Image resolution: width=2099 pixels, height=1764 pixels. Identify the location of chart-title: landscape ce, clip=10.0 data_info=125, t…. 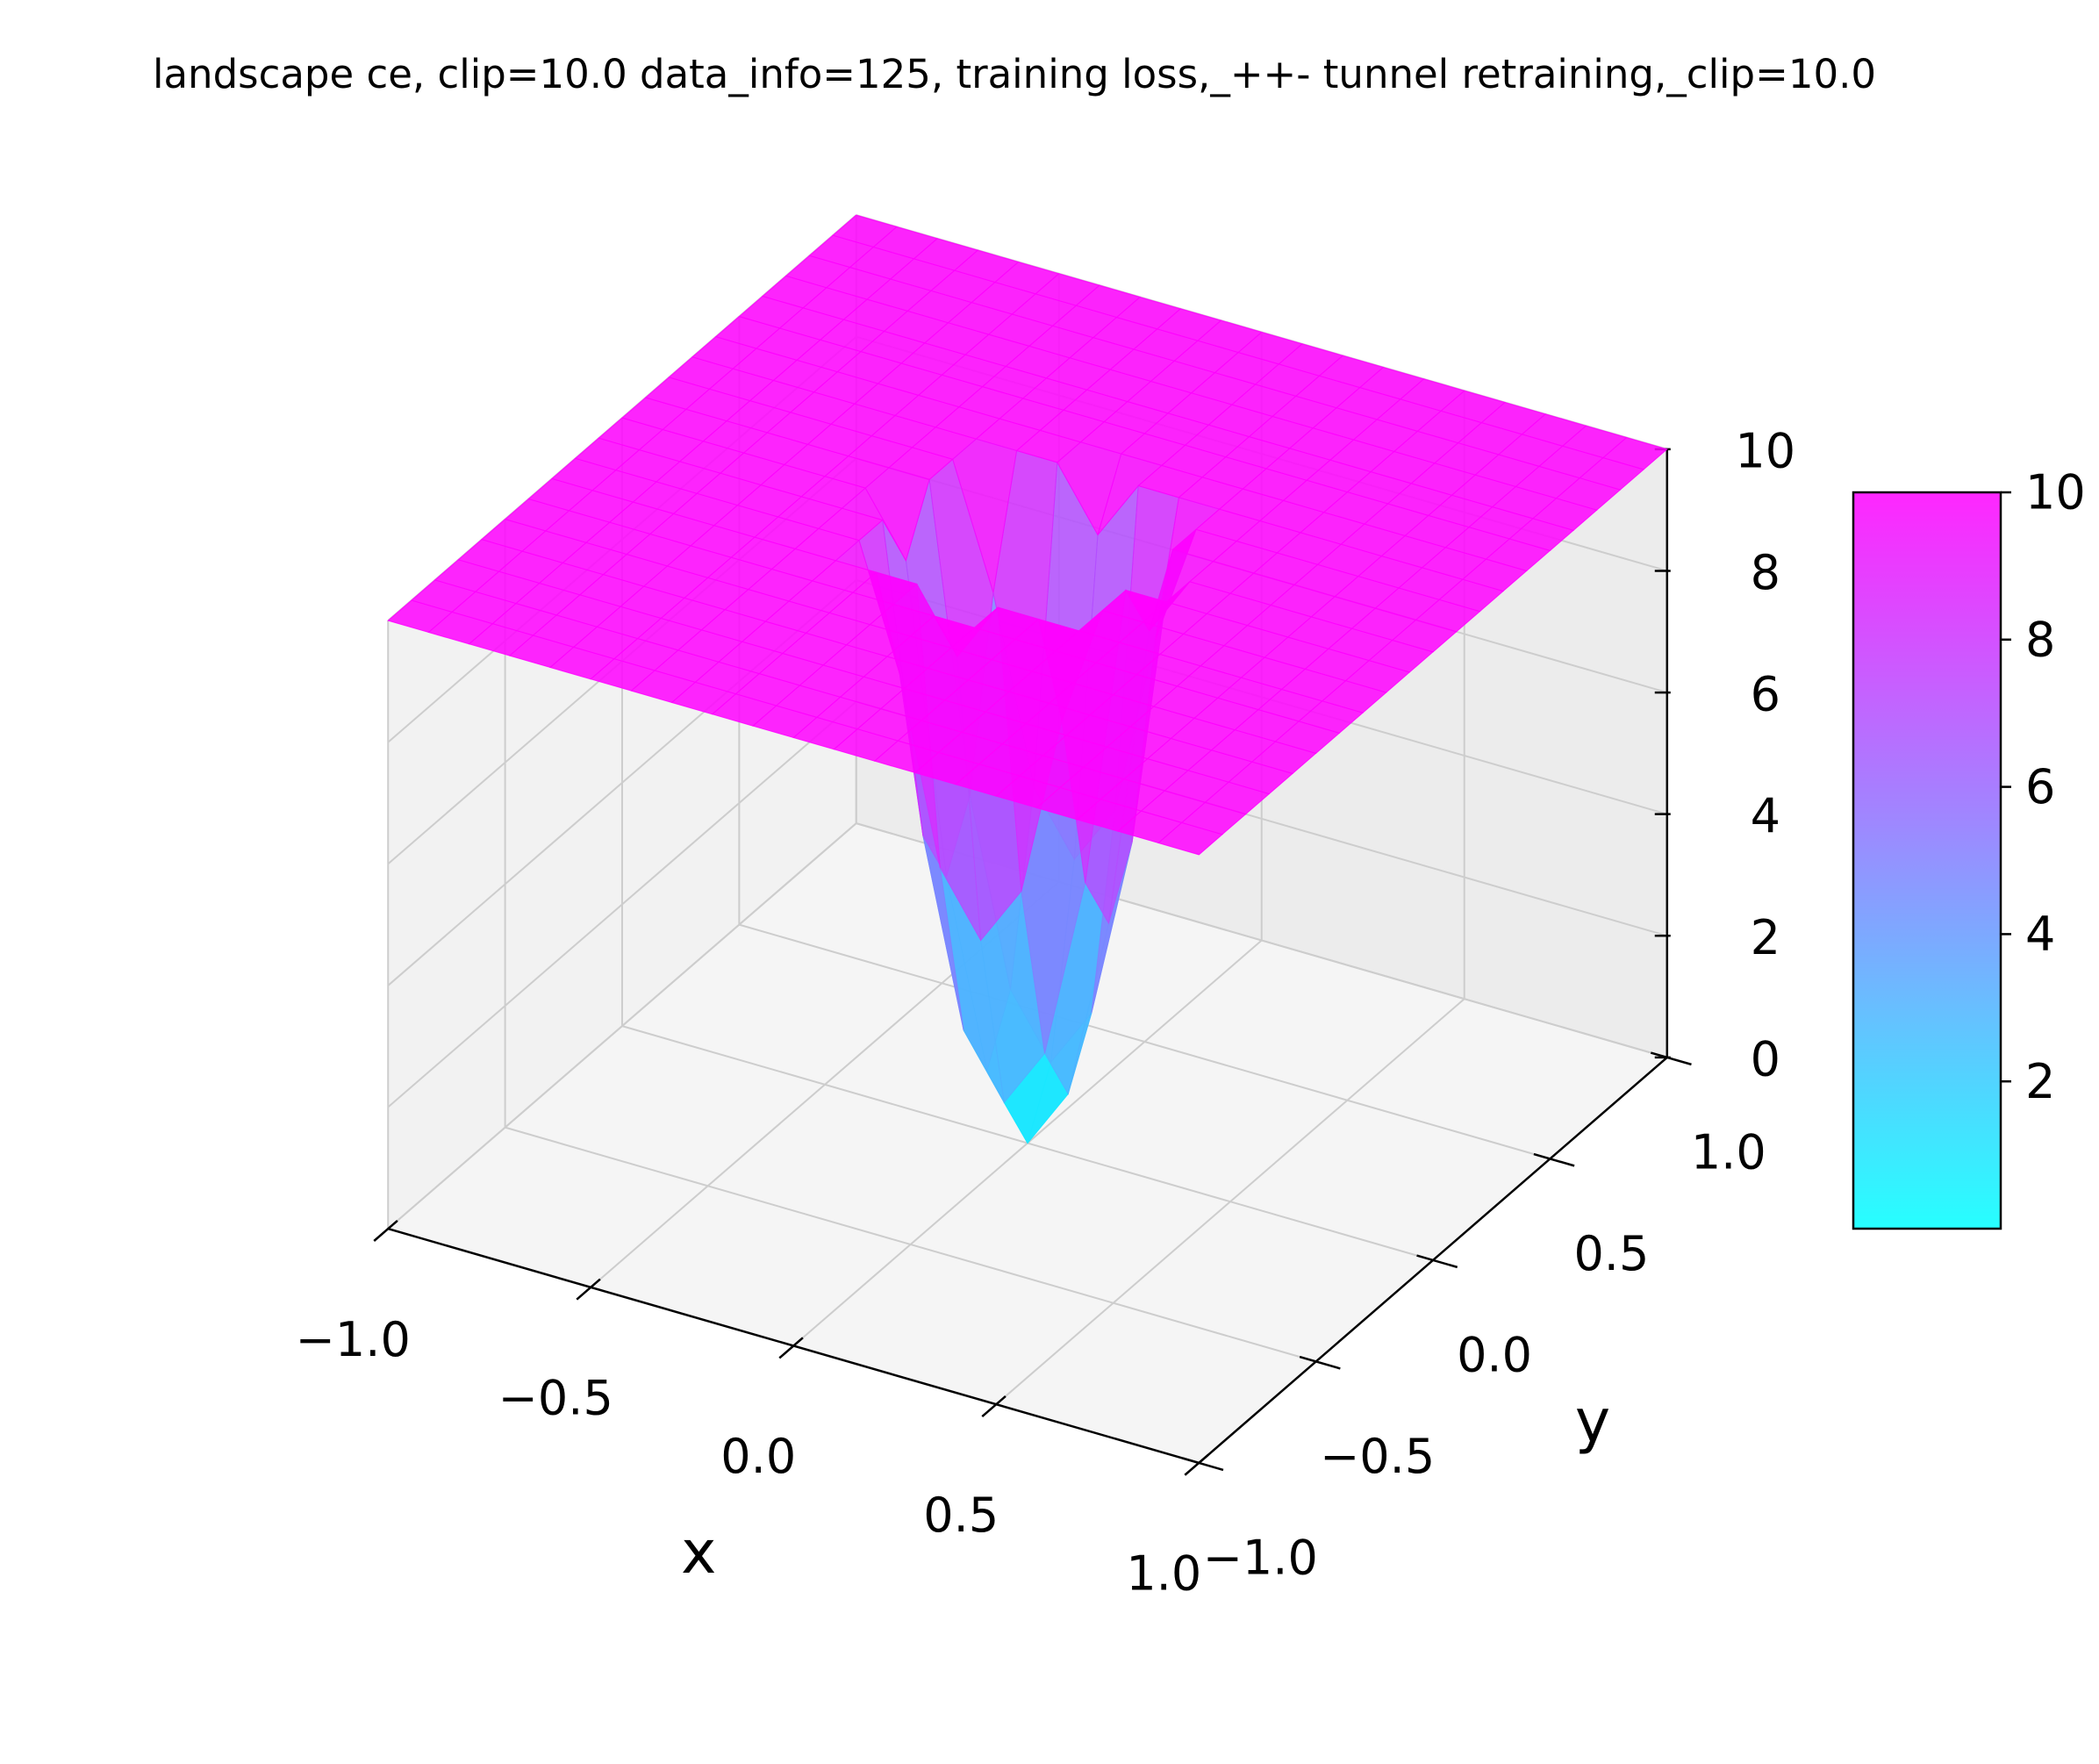
(1014, 74).